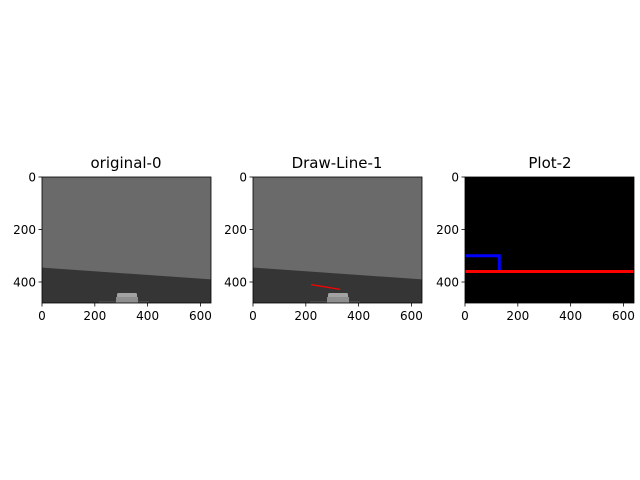  I want to click on plot-background, so click(549, 240).